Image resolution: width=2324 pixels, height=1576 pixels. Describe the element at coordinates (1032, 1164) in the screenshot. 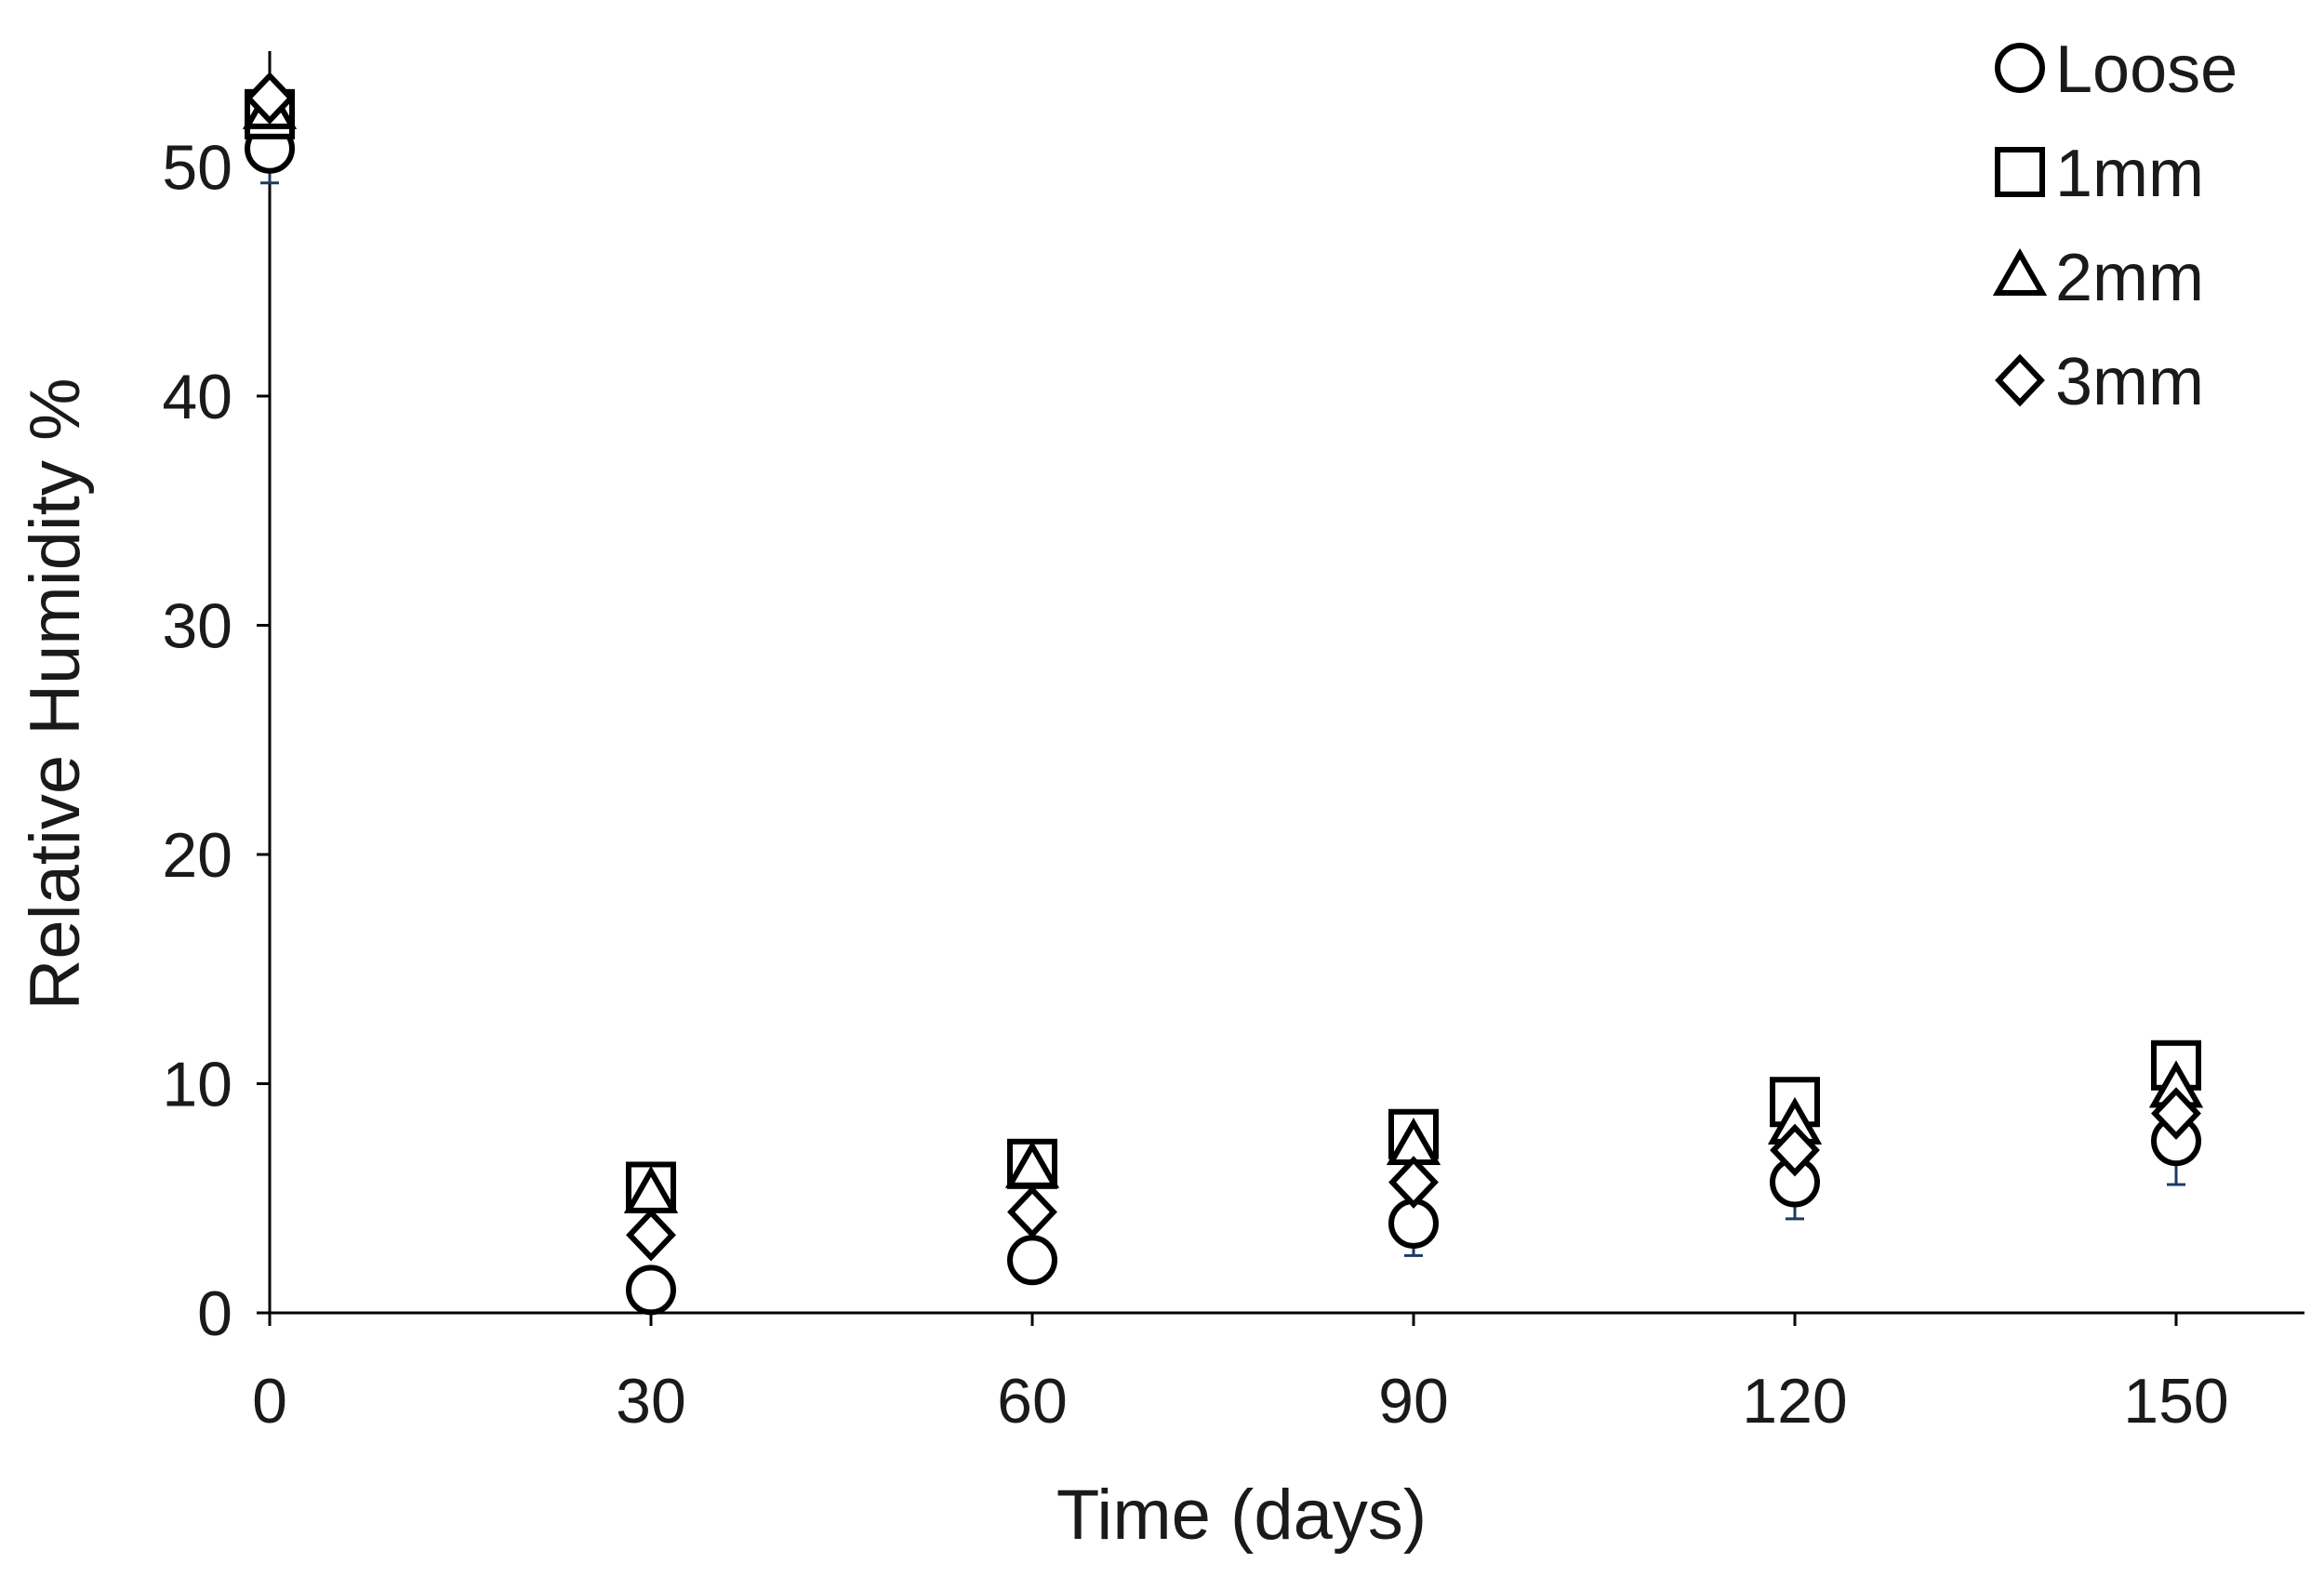

I see `data-point-triangle` at that location.